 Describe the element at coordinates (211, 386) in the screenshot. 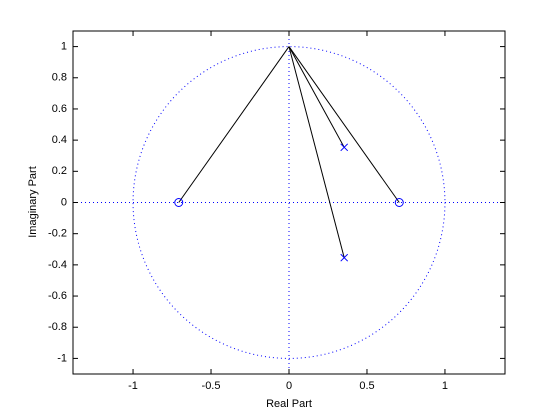

I see `x-tick-label: -0.5` at that location.